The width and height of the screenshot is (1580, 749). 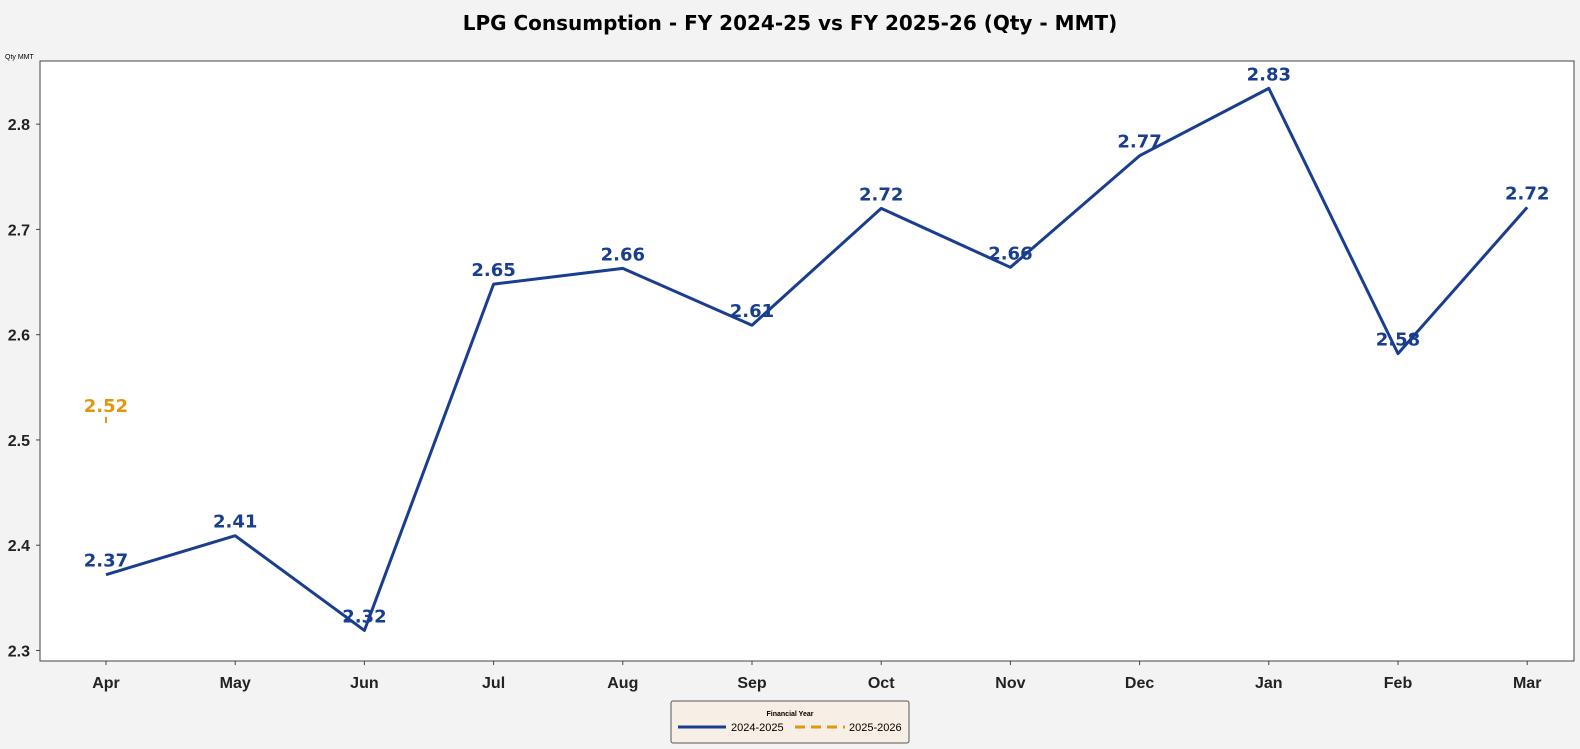 What do you see at coordinates (881, 194) in the screenshot?
I see `data-label-2024-2025-oct: 2.72` at bounding box center [881, 194].